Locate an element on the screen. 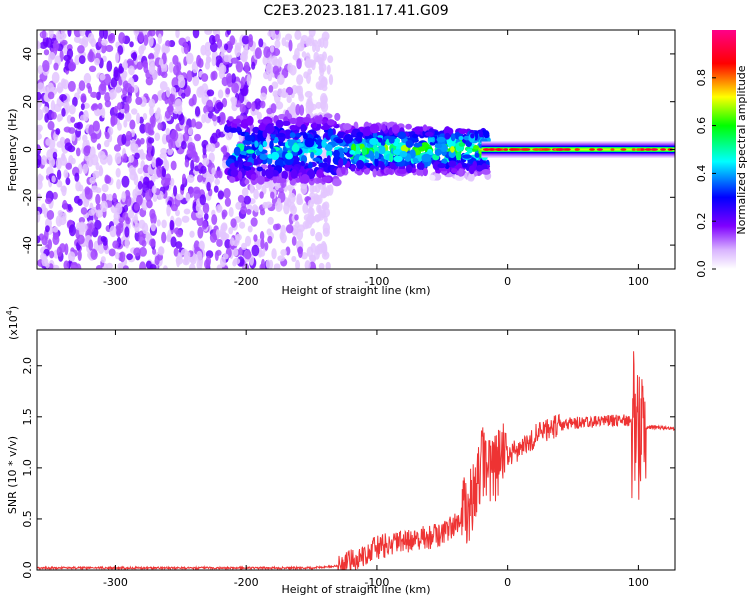  colorbar-tick-label: 0.8 is located at coordinates (701, 78).